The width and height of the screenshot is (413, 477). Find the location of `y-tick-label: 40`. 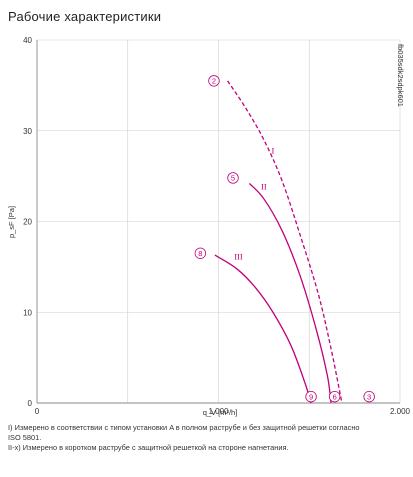

y-tick-label: 40 is located at coordinates (27, 40).